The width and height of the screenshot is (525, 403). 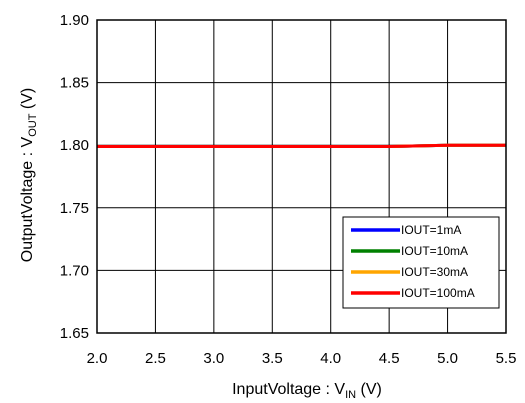 I want to click on x-axis-label: InputVoltage : VIN (V), so click(x=307, y=391).